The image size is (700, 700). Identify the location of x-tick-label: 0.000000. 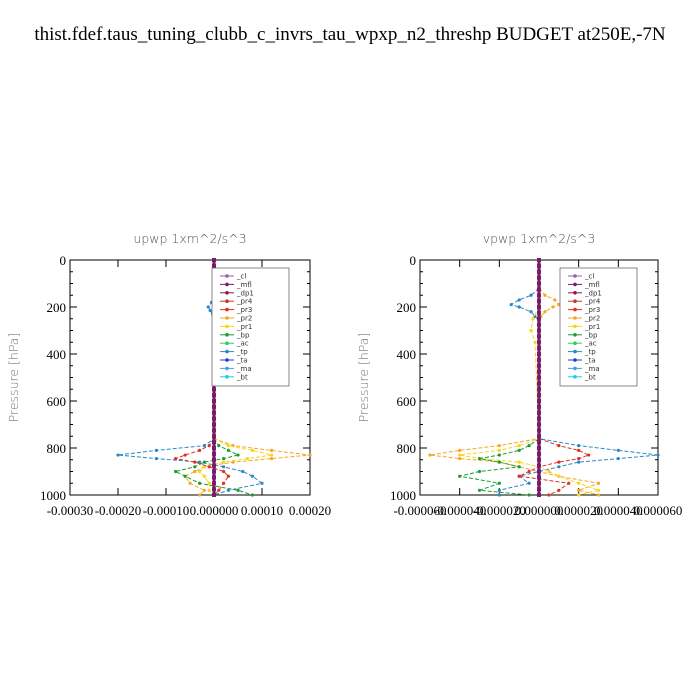
(539, 510).